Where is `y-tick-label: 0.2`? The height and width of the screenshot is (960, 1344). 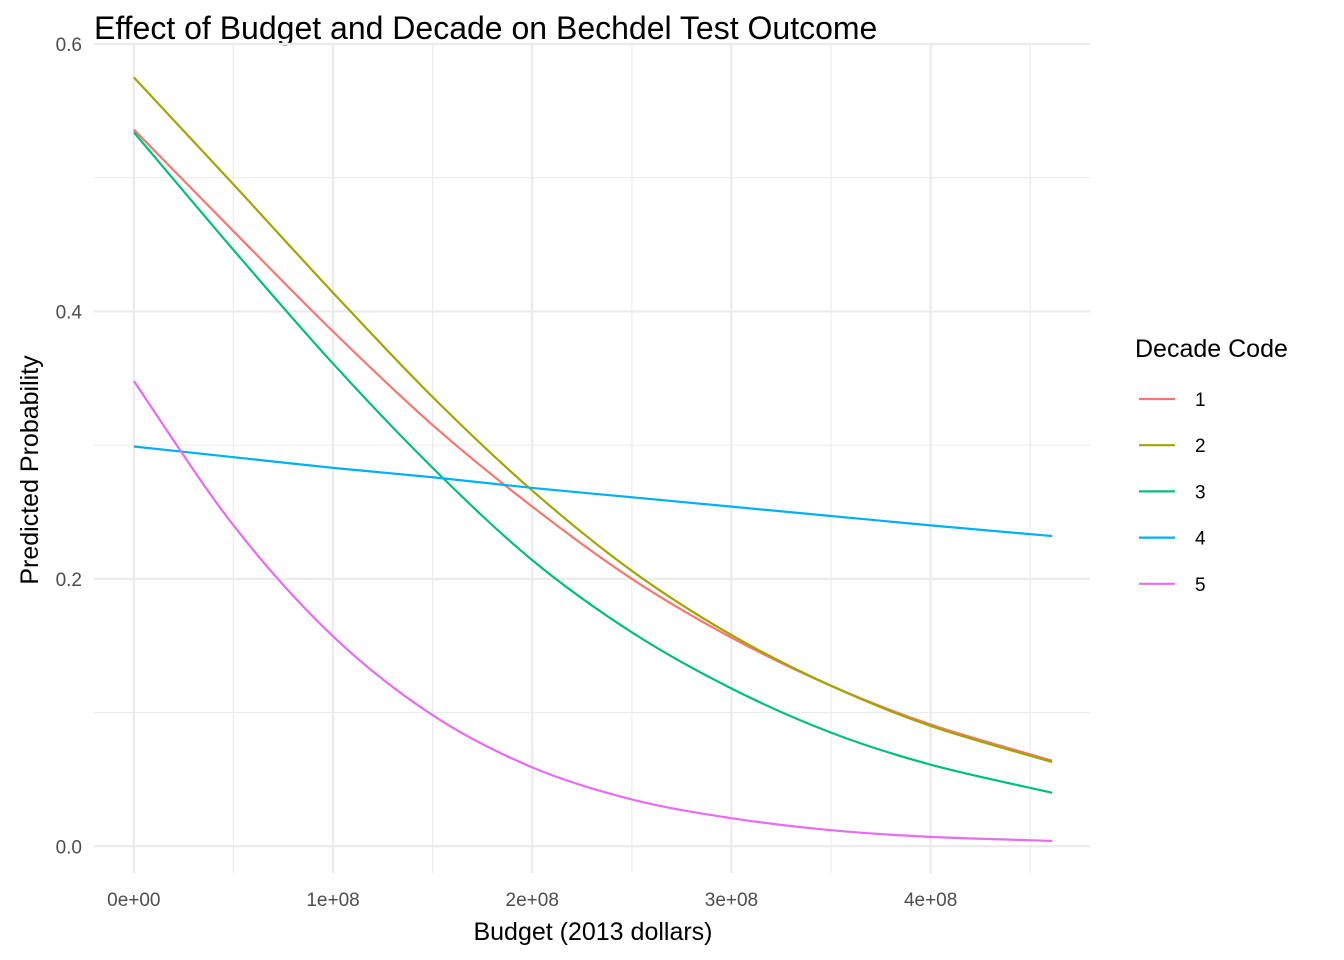
y-tick-label: 0.2 is located at coordinates (69, 580).